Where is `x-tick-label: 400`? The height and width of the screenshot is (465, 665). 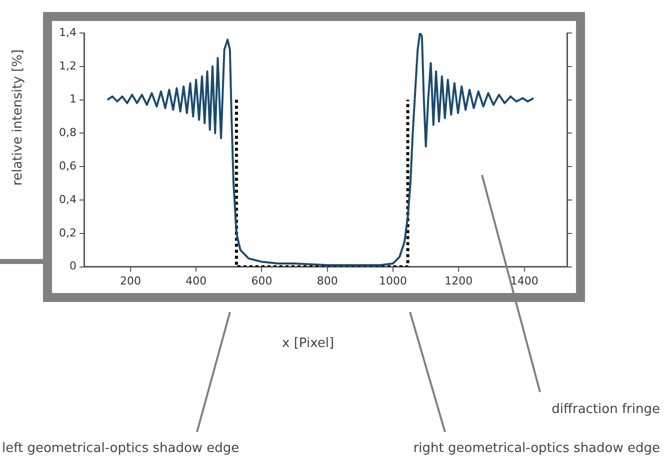 x-tick-label: 400 is located at coordinates (196, 281).